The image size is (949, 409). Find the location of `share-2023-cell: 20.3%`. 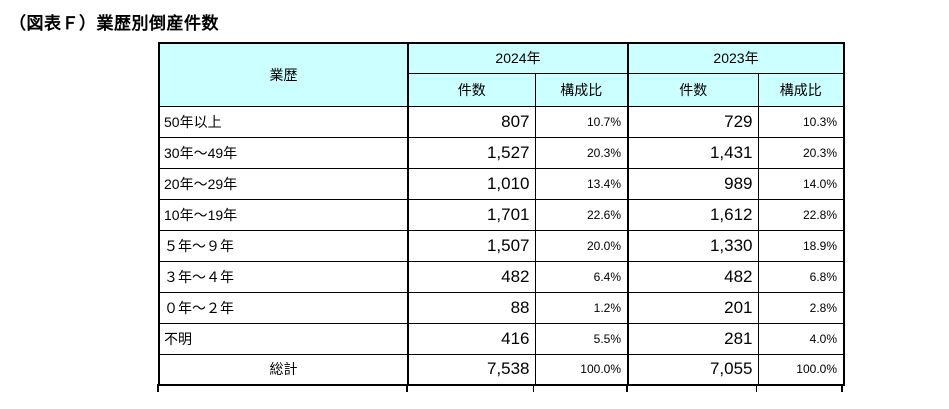

share-2023-cell: 20.3% is located at coordinates (801, 152).